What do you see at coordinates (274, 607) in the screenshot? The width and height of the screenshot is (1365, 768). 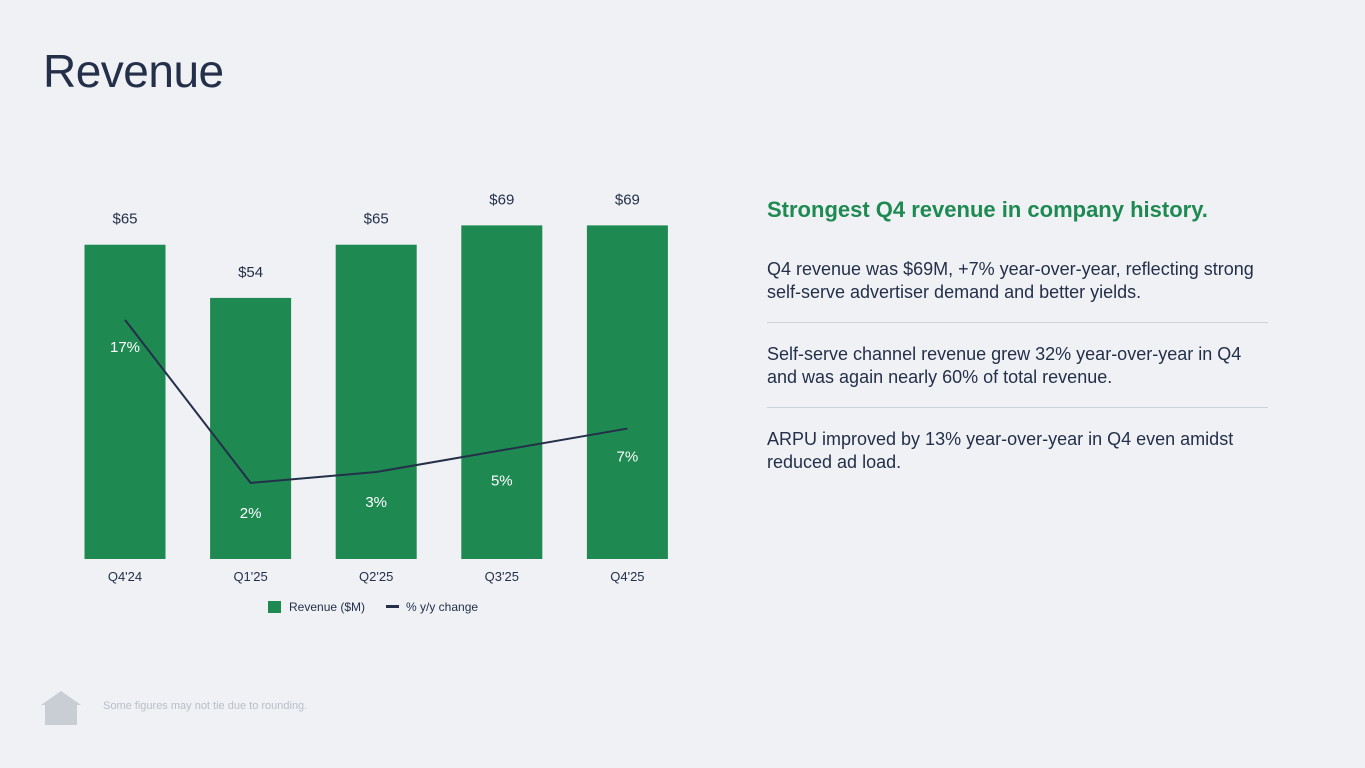 I see `legend-swatch-revenue` at bounding box center [274, 607].